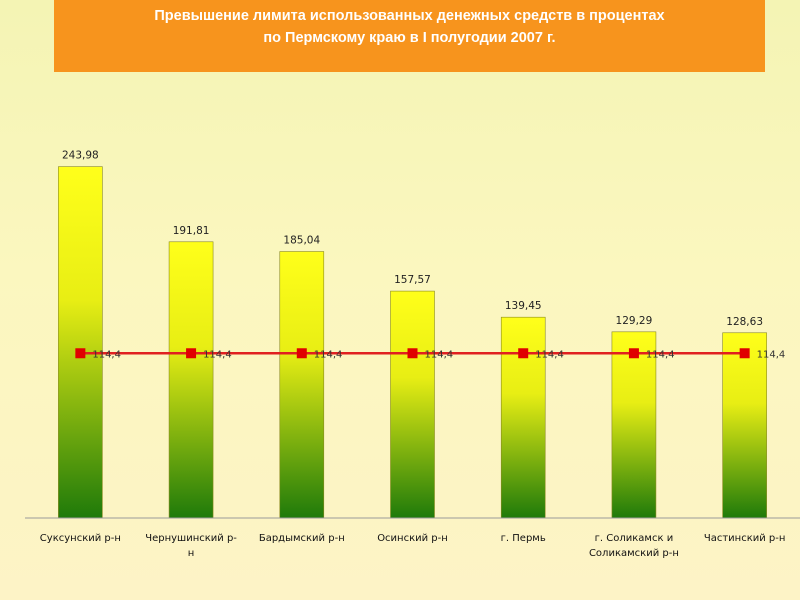  Describe the element at coordinates (523, 538) in the screenshot. I see `category-tick-label: г. Пермь` at that location.